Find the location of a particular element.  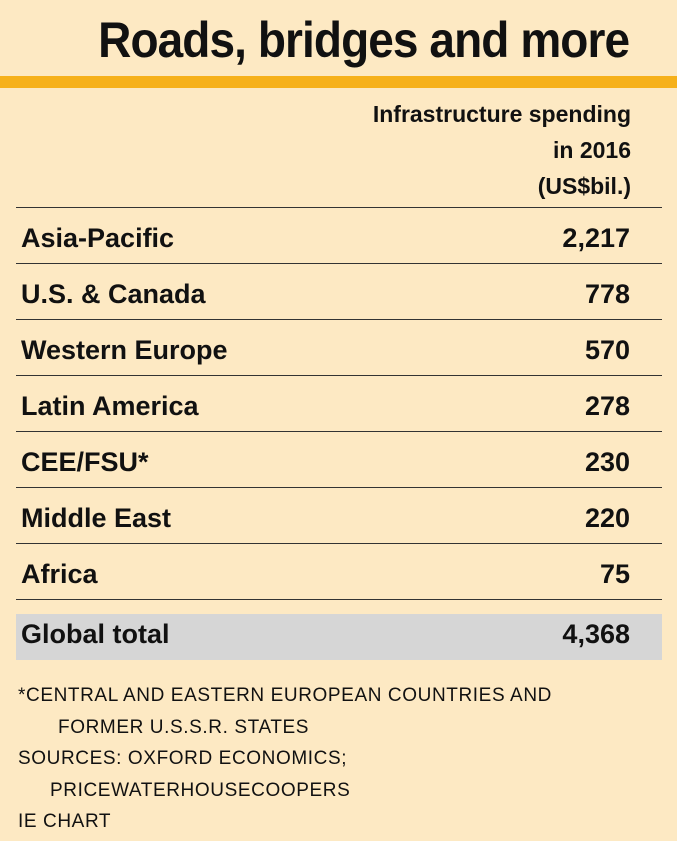

sources-line-1: SOURCES: OXFORD ECONOMICS; is located at coordinates (183, 758).